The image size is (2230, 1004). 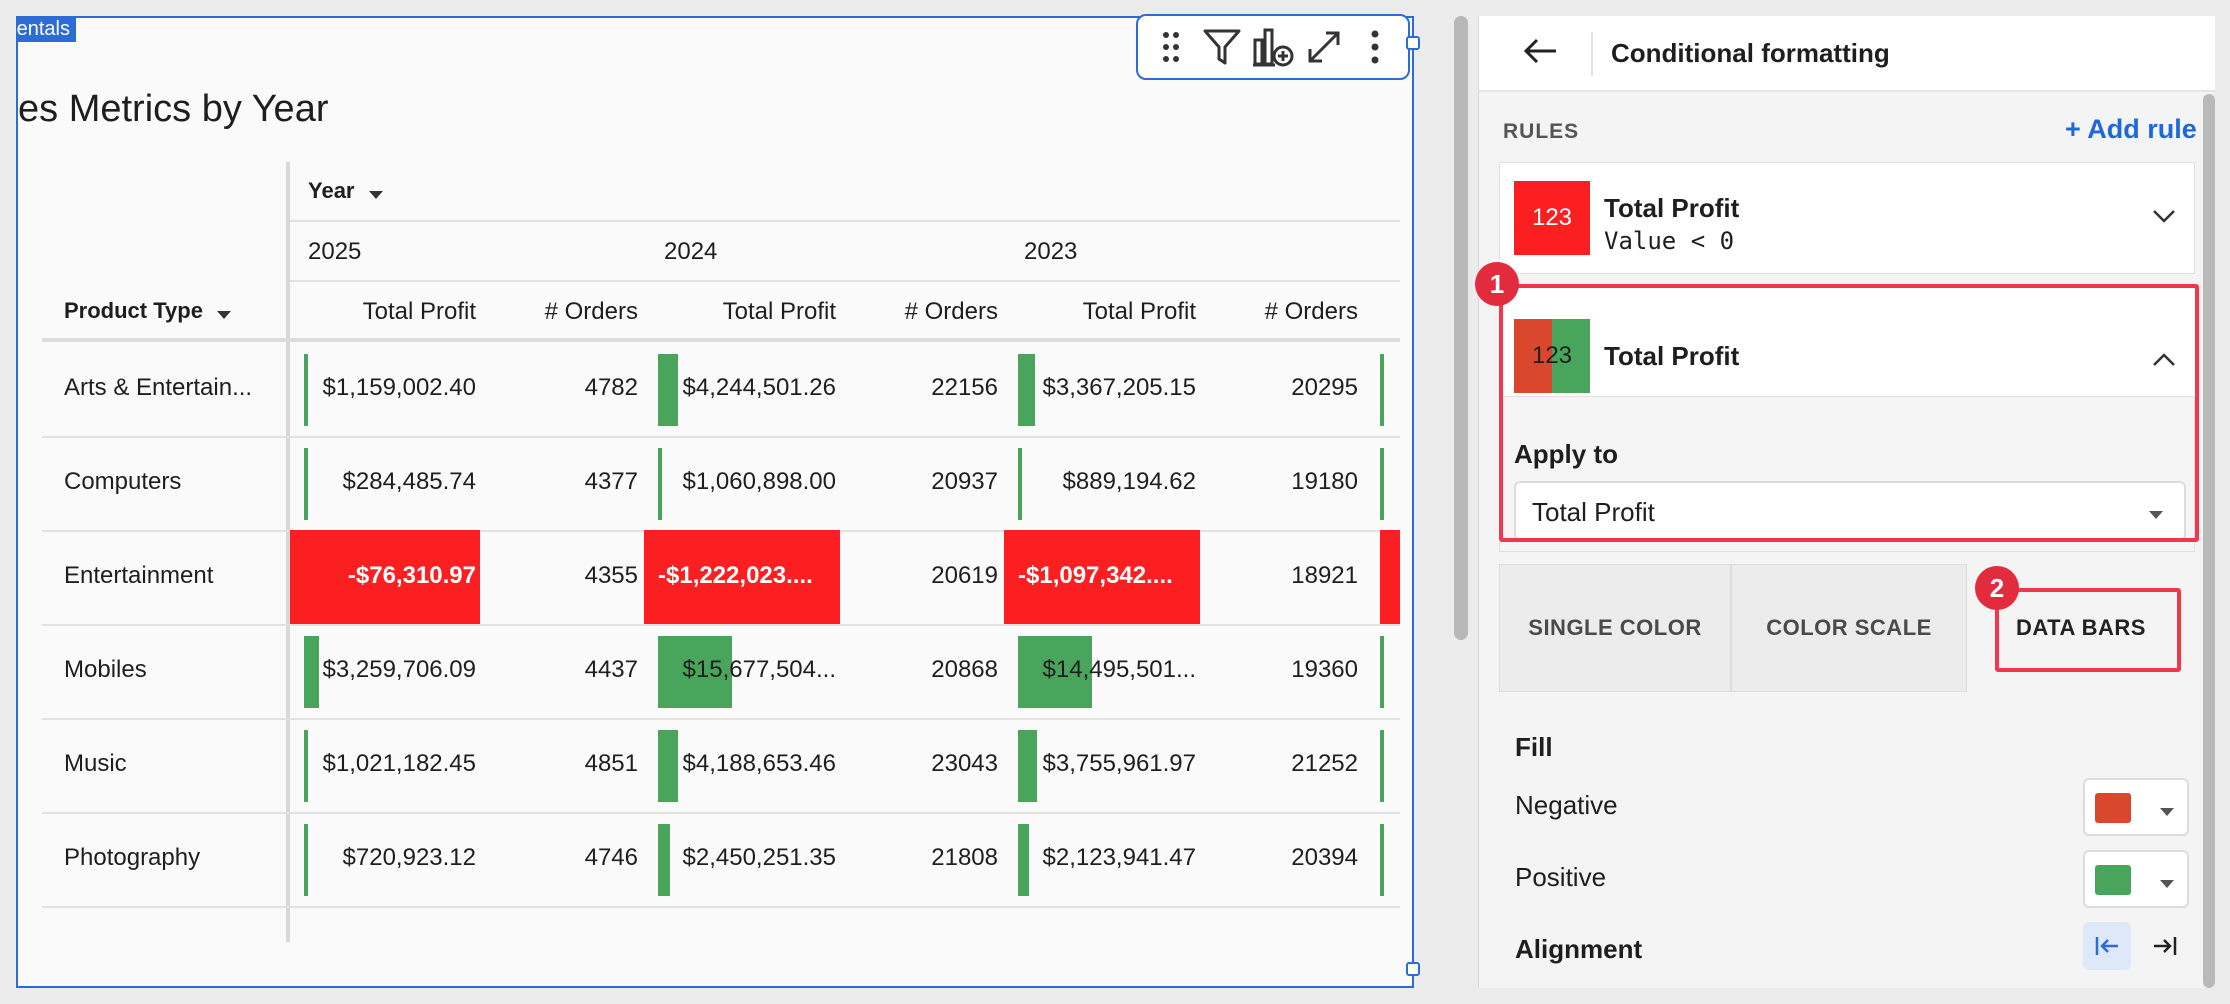 I want to click on add-rule-button: + Add rule, so click(x=2131, y=129).